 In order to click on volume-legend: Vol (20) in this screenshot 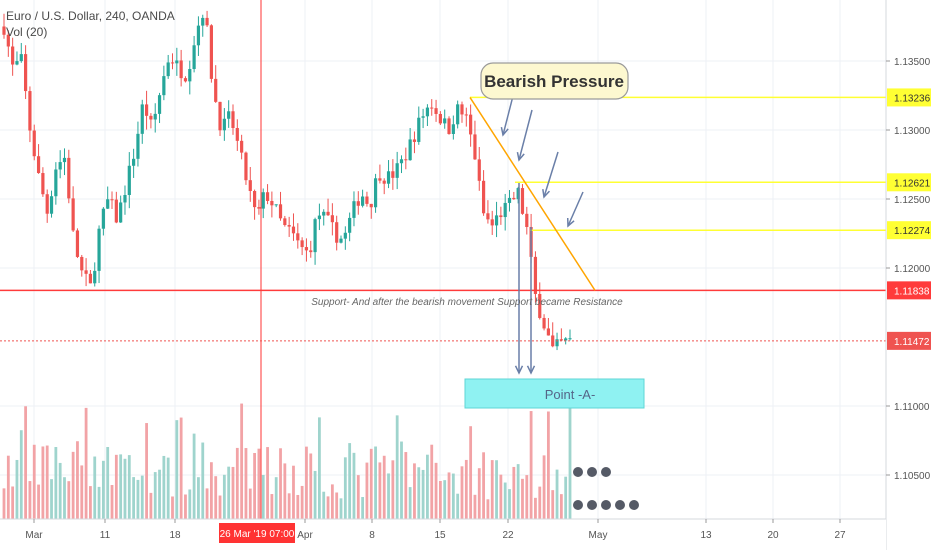, I will do `click(27, 32)`.